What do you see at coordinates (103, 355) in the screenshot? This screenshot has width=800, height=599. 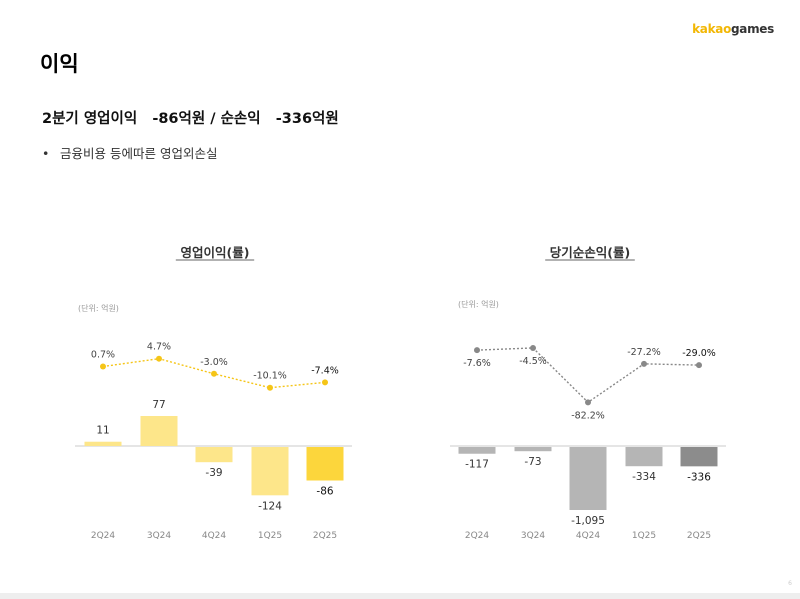 I see `chart1-margin-label-2Q24: 0.7%` at bounding box center [103, 355].